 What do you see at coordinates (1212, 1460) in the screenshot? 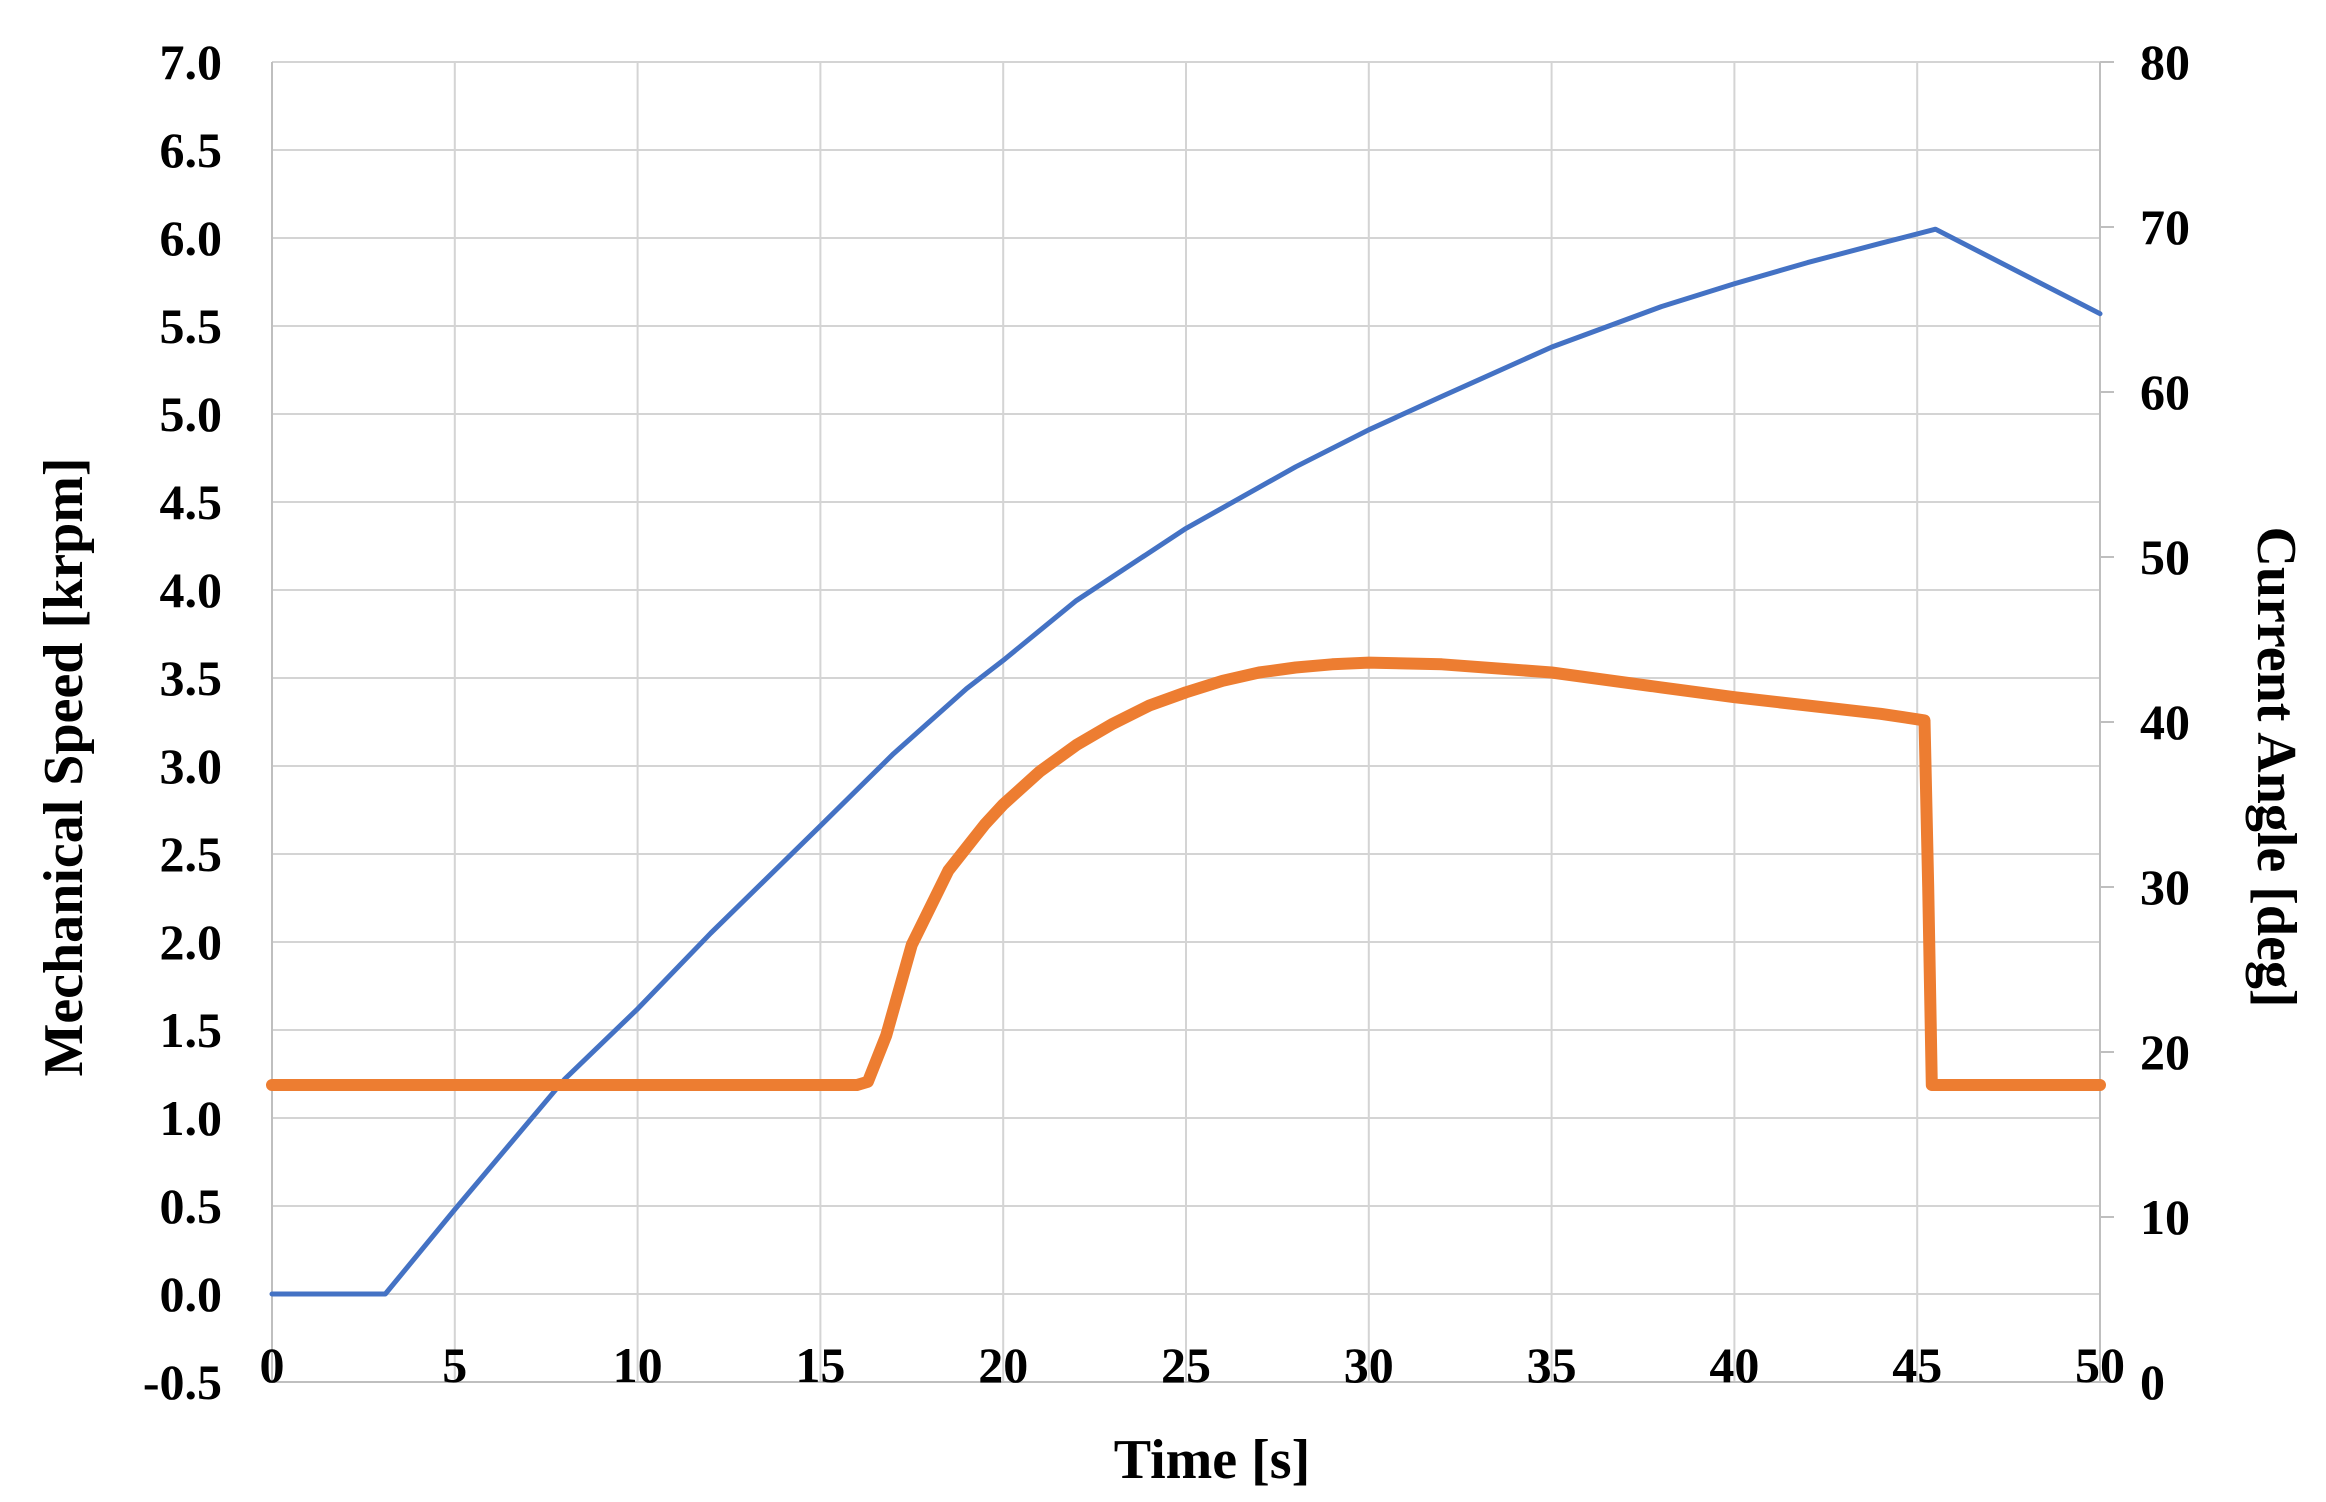
I see `x-axis-title: Time [s]` at bounding box center [1212, 1460].